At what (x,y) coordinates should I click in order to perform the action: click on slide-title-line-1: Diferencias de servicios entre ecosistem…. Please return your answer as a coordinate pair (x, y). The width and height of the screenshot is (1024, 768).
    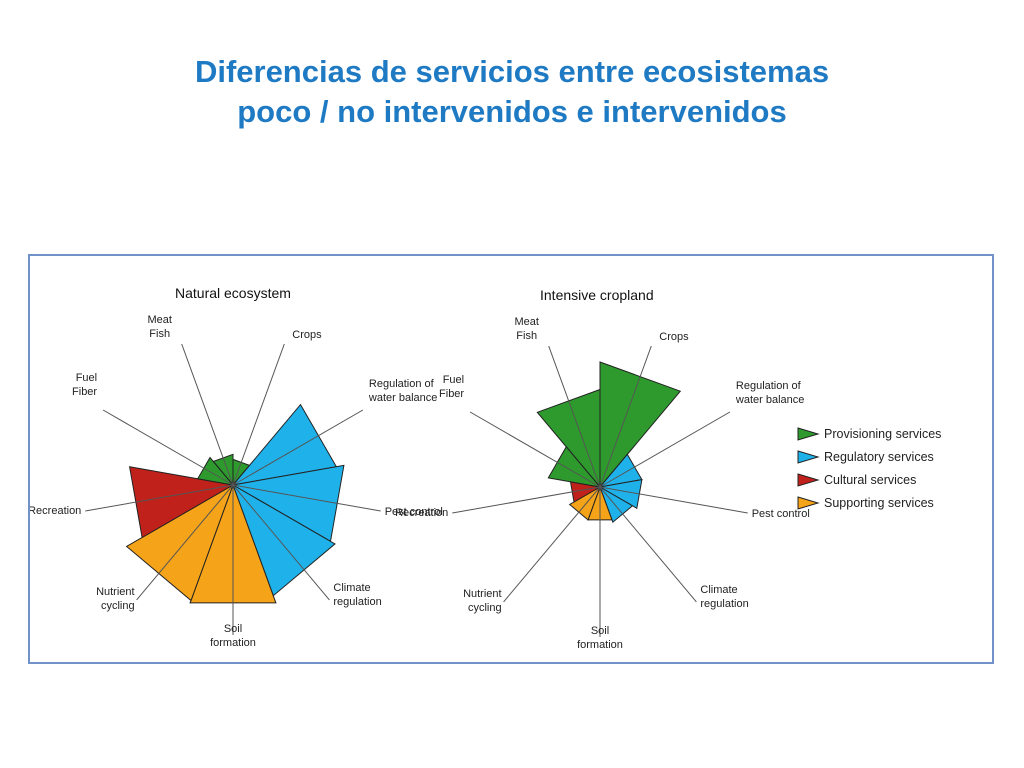
    Looking at the image, I should click on (512, 71).